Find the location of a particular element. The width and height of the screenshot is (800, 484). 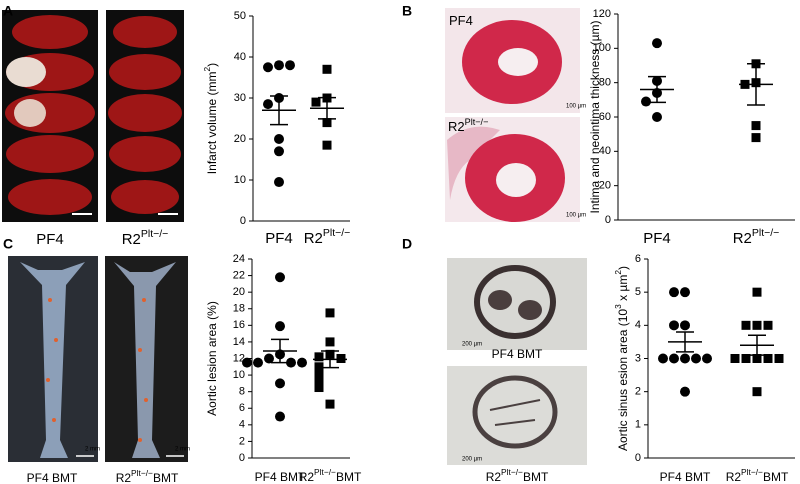

panel-letter: B is located at coordinates (407, 11).